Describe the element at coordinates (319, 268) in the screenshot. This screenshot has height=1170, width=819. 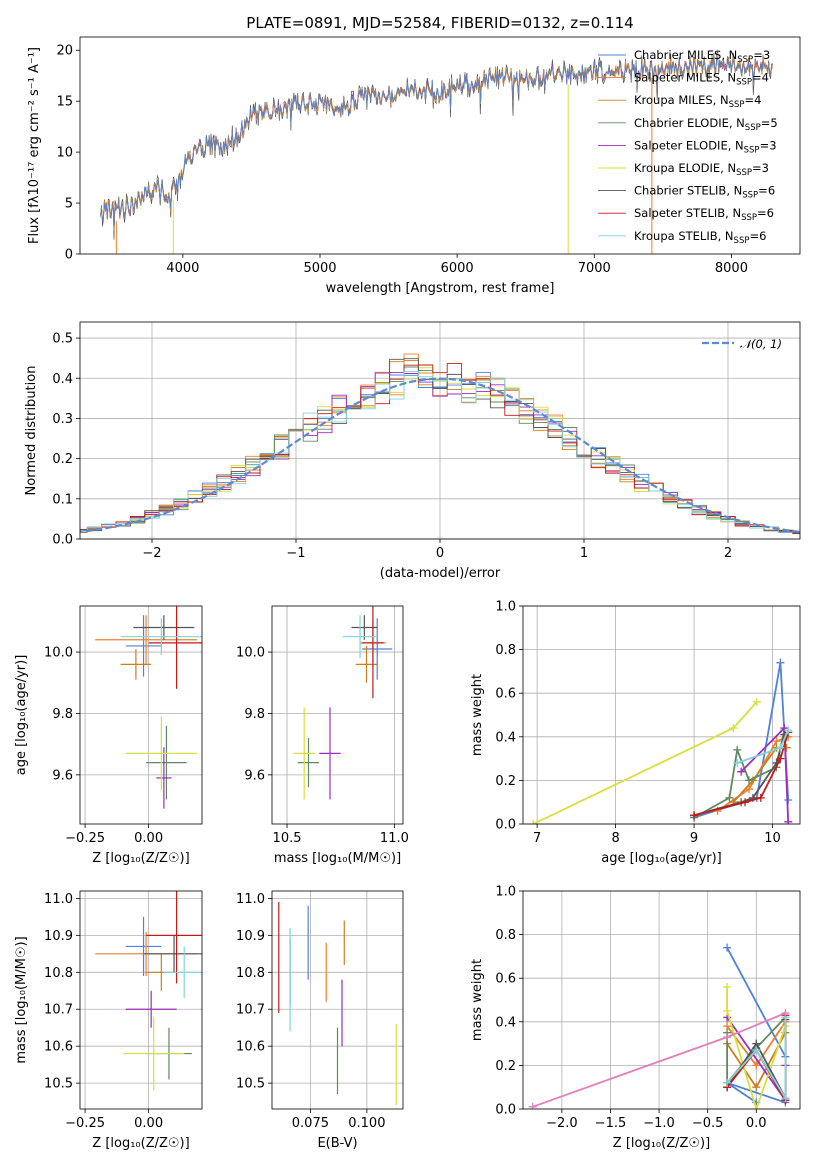
I see `x-tick-label: 5000` at that location.